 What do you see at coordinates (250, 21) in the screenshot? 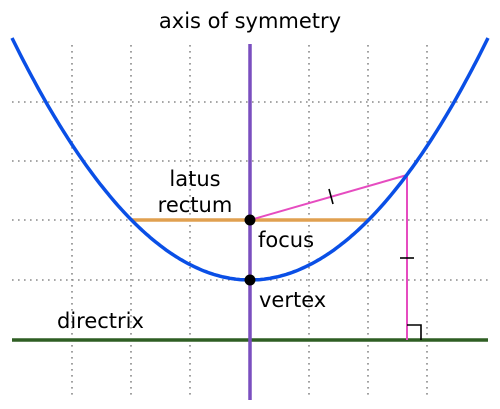
I see `axis-of-symmetry-label: axis of symmetry` at bounding box center [250, 21].